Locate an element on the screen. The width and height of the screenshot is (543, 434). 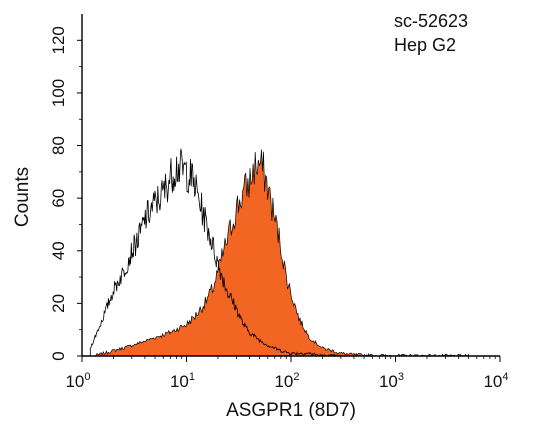
x-tick-label: 10⁰ is located at coordinates (77, 381).